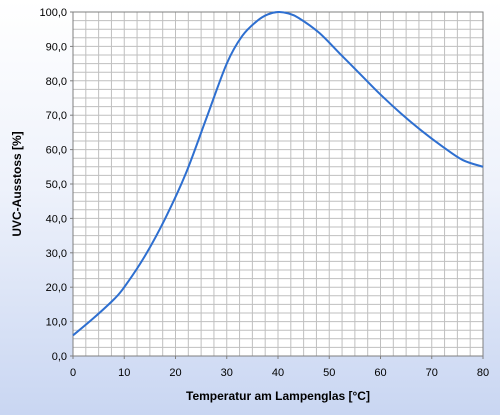 This screenshot has width=500, height=415. I want to click on y-tick-label: 50,0, so click(56, 185).